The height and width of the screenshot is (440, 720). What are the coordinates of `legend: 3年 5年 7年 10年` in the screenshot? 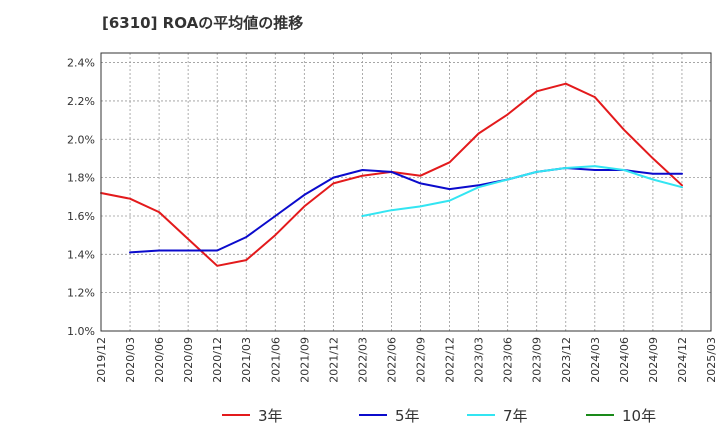 It's located at (439, 416).